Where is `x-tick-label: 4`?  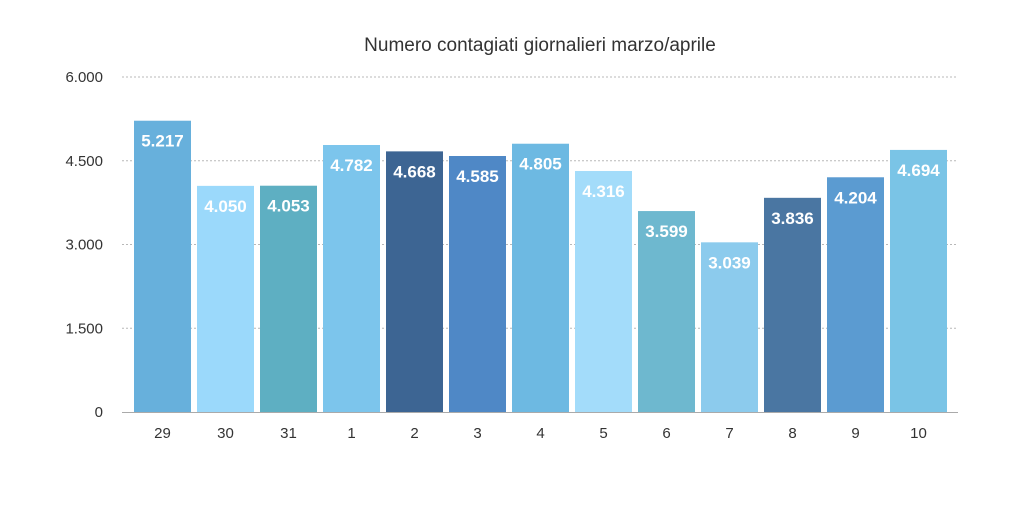
x-tick-label: 4 is located at coordinates (540, 433).